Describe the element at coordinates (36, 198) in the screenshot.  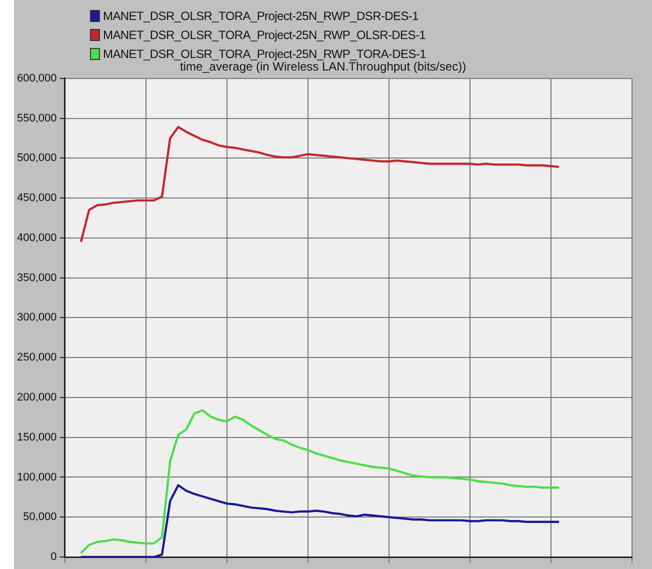
I see `y-tick-label: 450,000` at that location.